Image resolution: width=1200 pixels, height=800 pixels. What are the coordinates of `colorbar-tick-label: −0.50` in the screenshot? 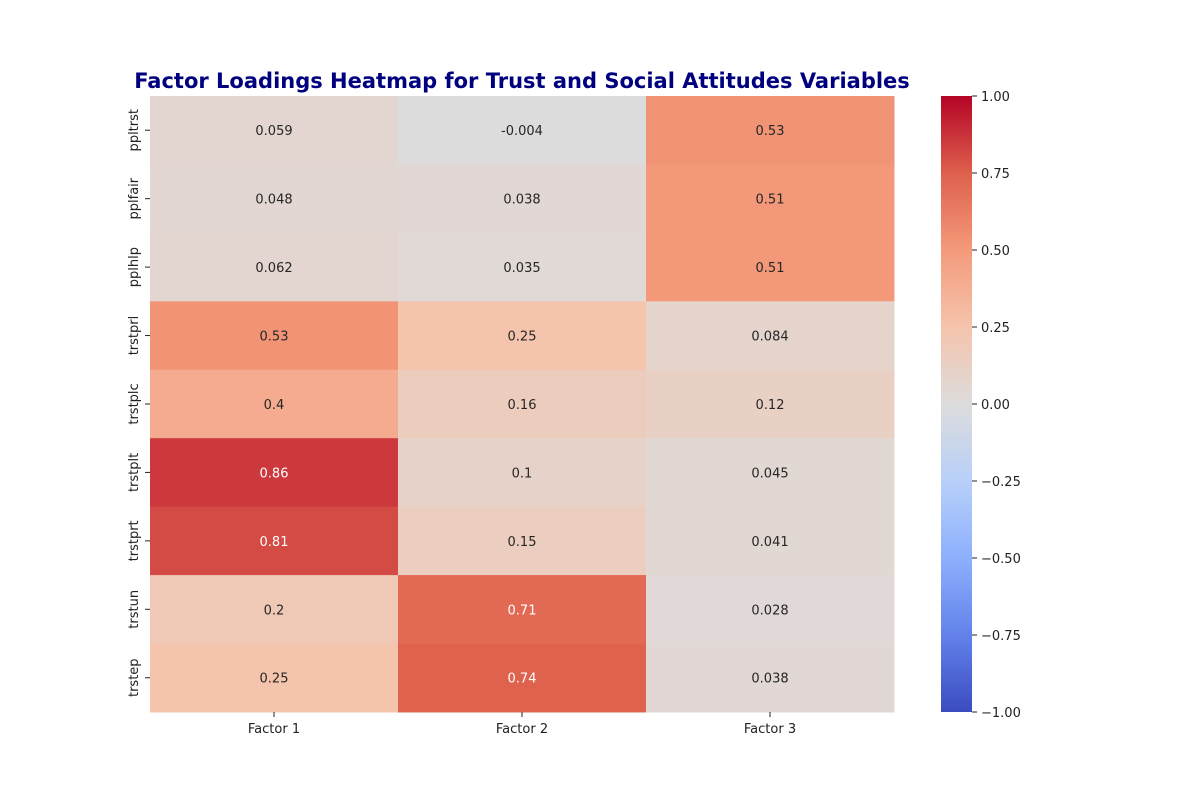 It's located at (1001, 559).